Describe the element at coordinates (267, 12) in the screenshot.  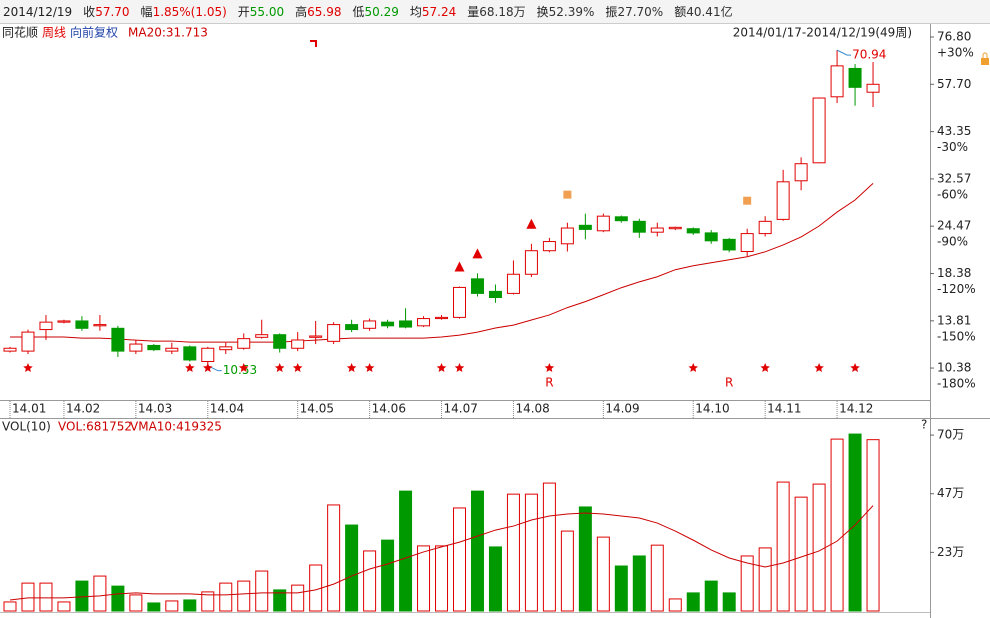
I see `info-value: 55.00` at that location.